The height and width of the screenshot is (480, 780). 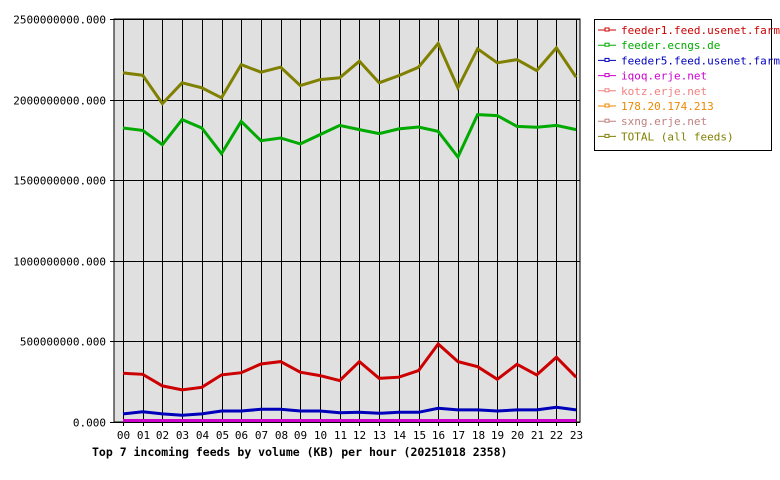 I want to click on x-tick-label: 18, so click(x=478, y=435).